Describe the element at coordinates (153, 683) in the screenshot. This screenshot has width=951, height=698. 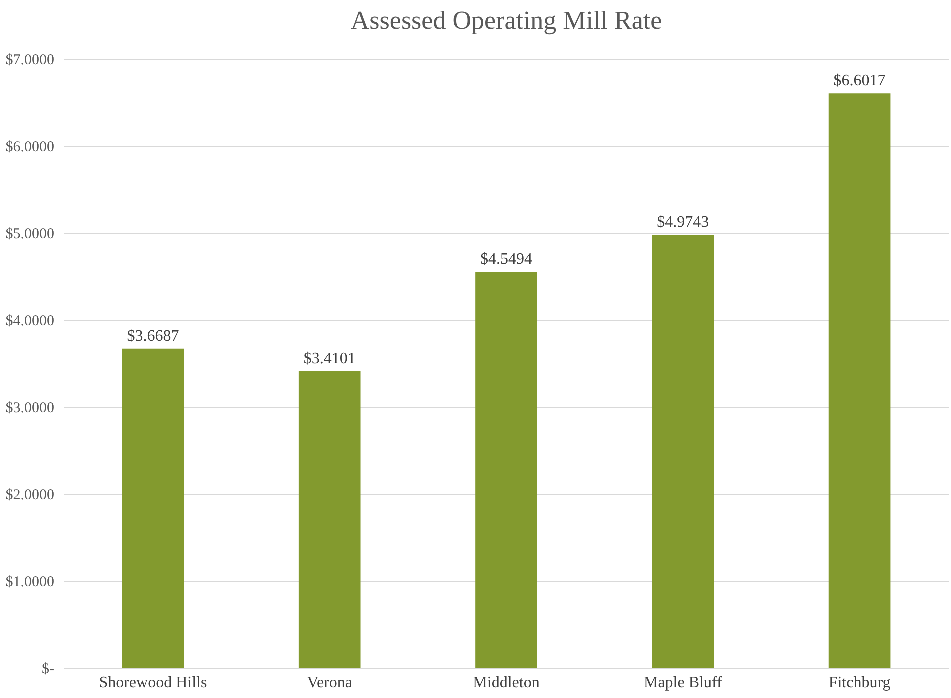
I see `x-tick-label: Shorewood Hills` at that location.